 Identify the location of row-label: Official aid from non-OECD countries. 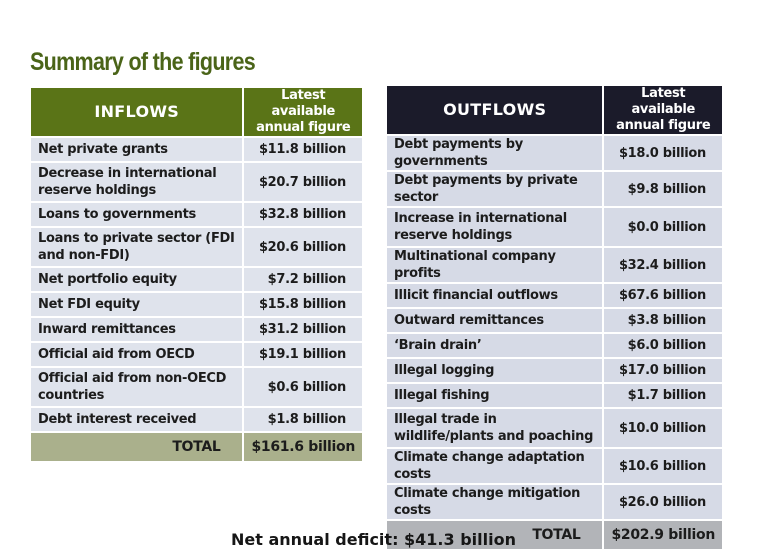
(136, 387).